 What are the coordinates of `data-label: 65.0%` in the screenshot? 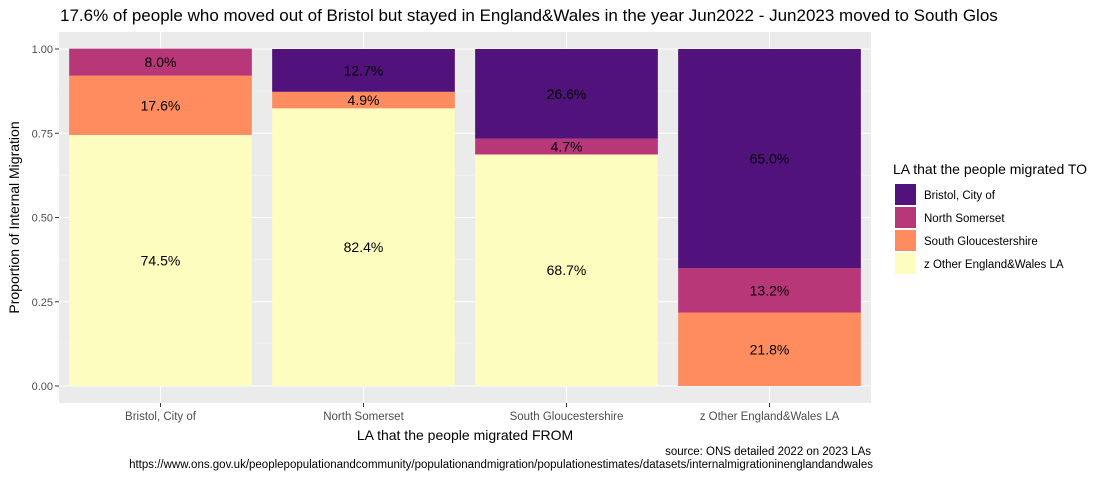 It's located at (770, 159).